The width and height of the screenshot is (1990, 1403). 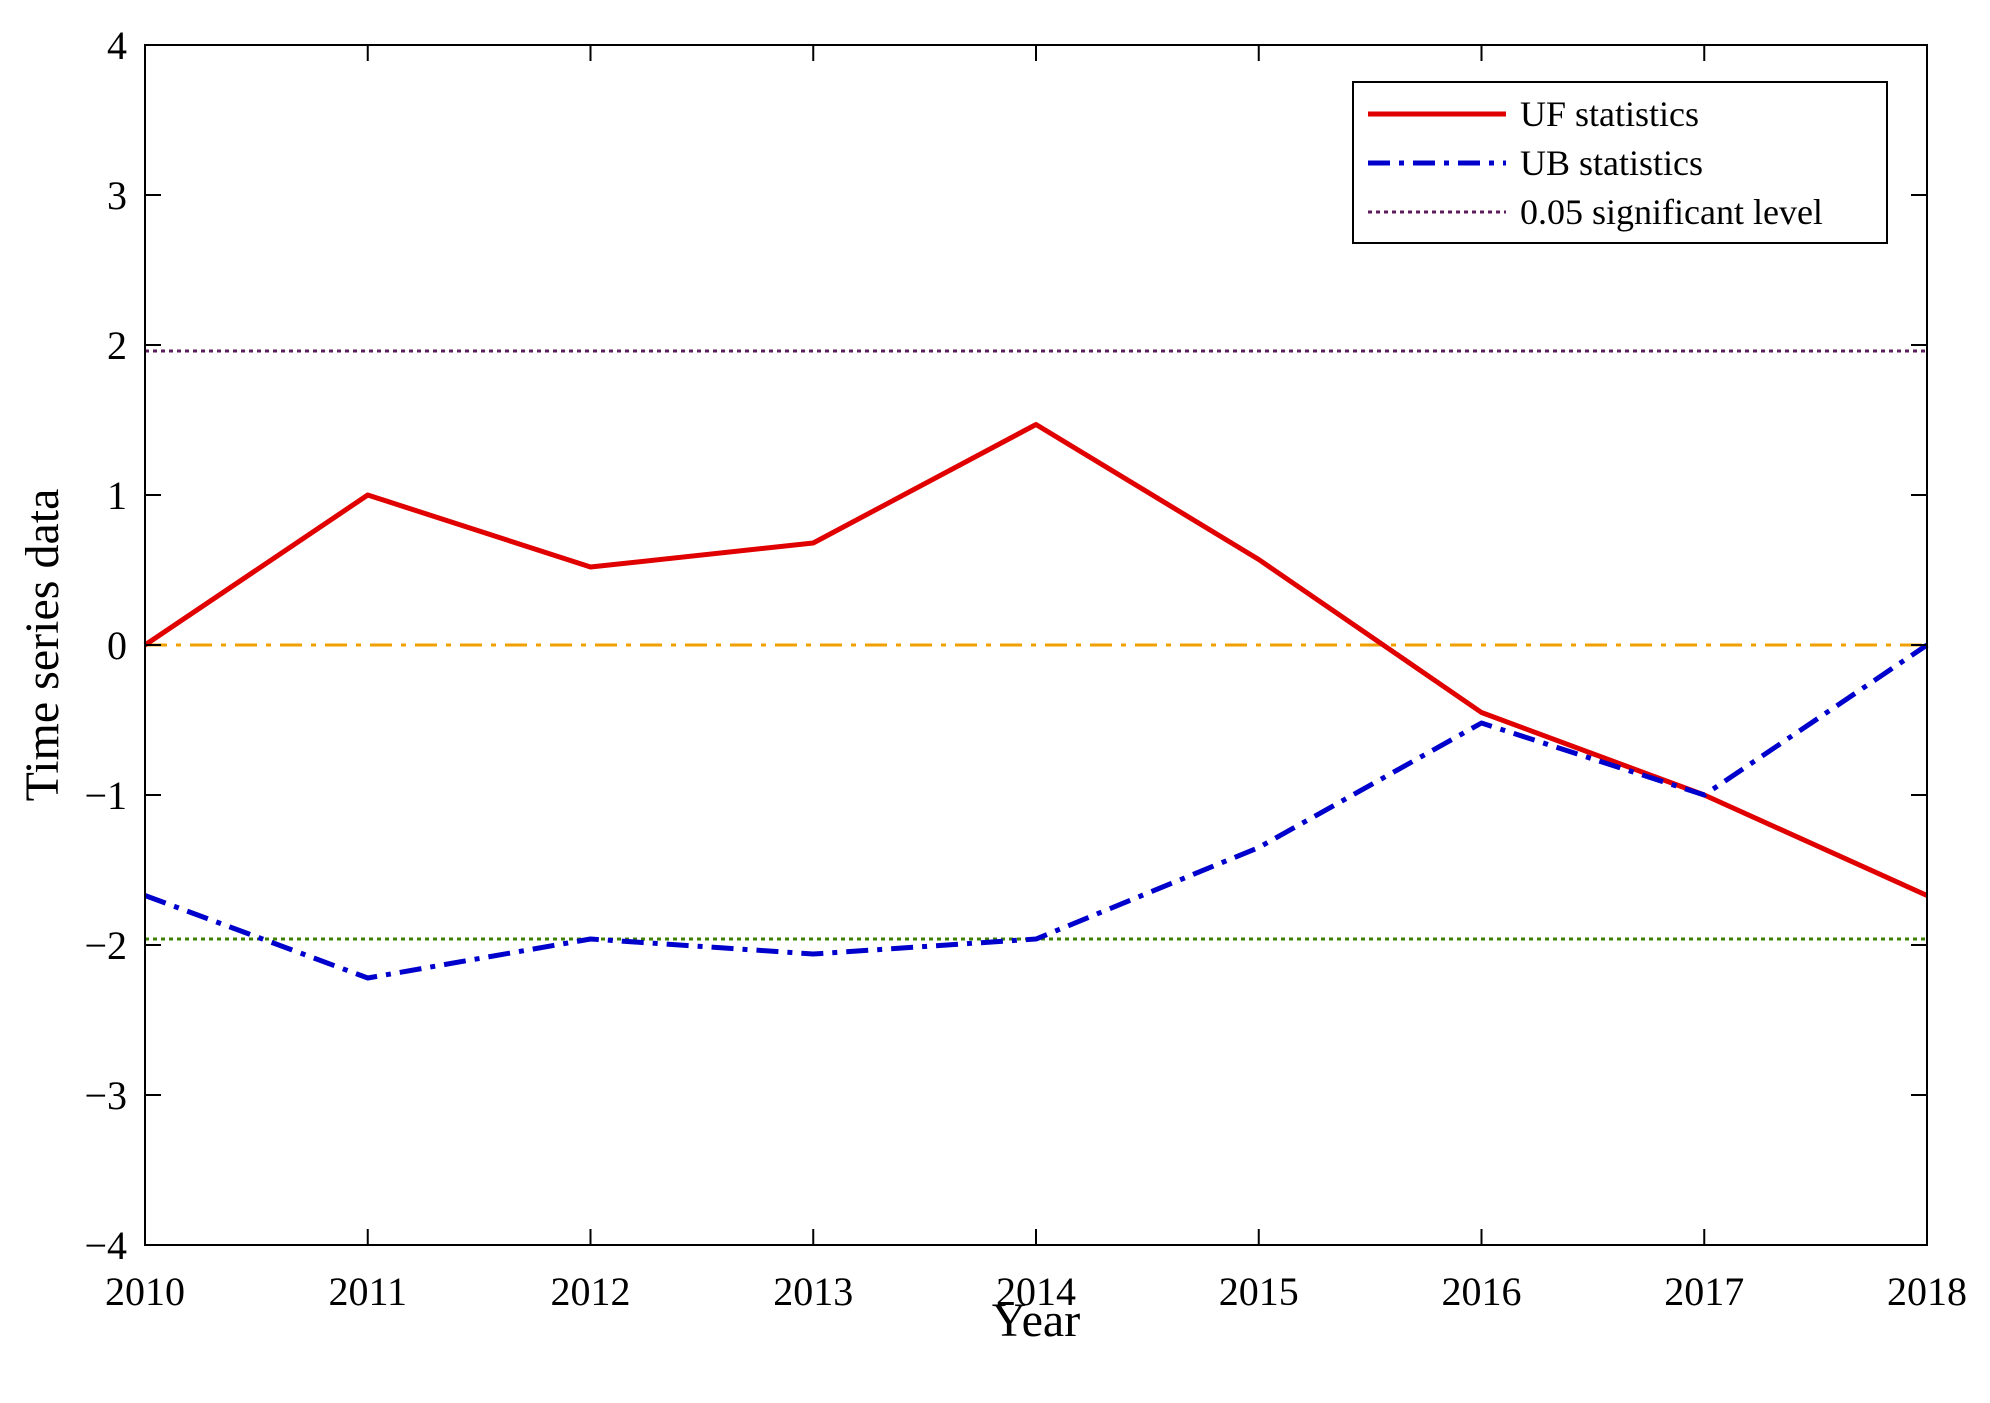 I want to click on x-tick-label: 2018, so click(x=1927, y=1291).